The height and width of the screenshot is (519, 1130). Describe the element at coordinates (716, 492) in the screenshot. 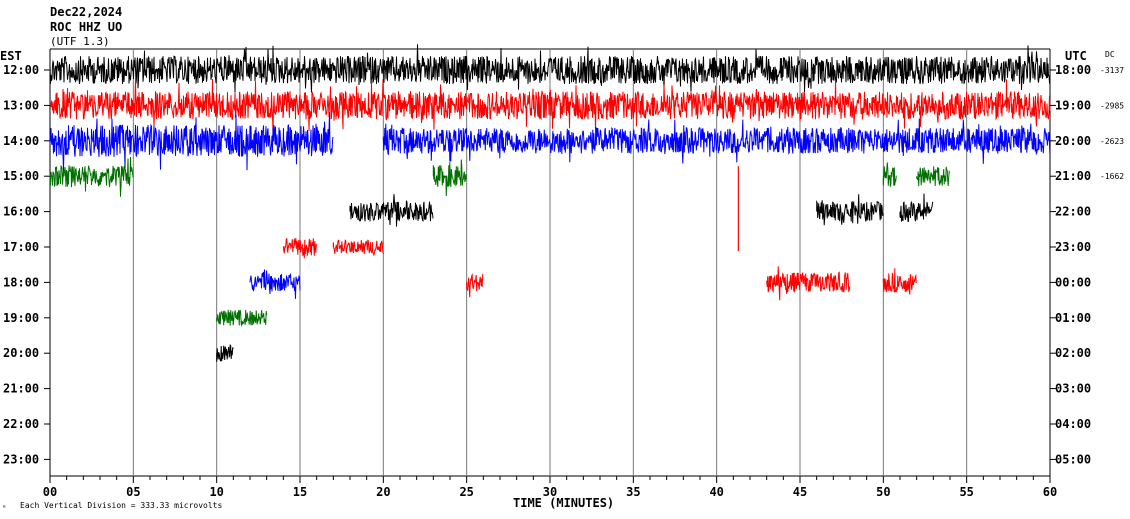

I see `x-tick-label: 40` at that location.